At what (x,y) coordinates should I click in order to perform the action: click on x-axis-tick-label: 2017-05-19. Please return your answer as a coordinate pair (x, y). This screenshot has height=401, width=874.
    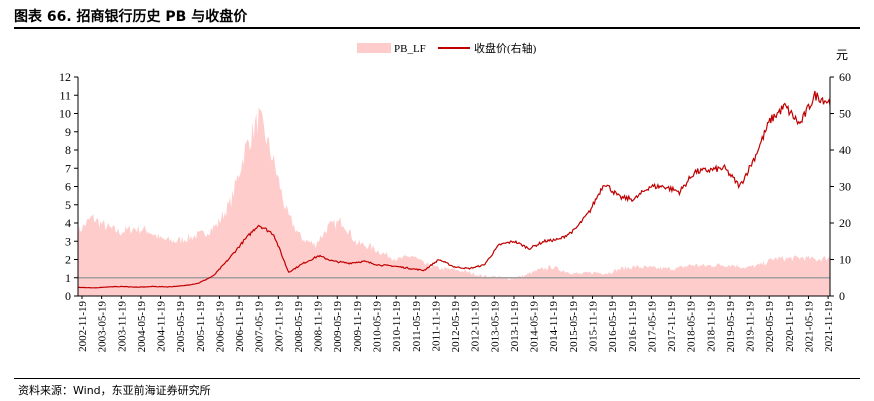
    Looking at the image, I should click on (652, 327).